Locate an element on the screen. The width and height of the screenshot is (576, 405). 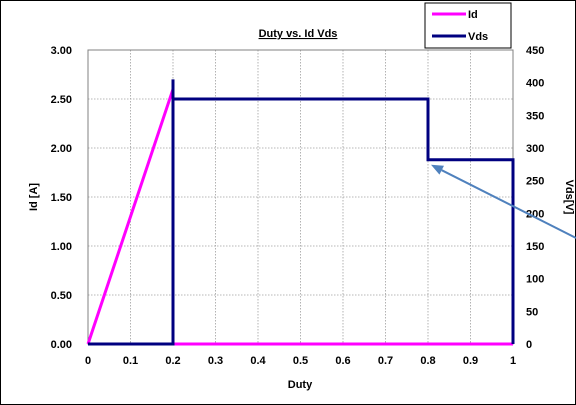
y-right-tick-label: 0 is located at coordinates (529, 345).